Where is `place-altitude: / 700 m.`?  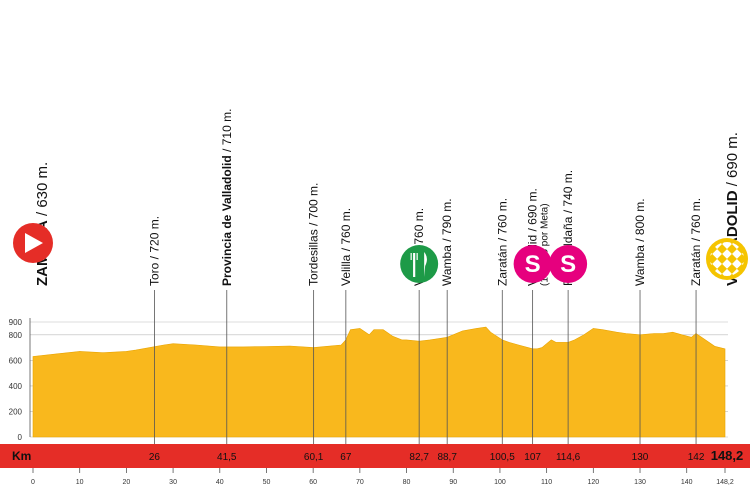 place-altitude: / 700 m. is located at coordinates (314, 206).